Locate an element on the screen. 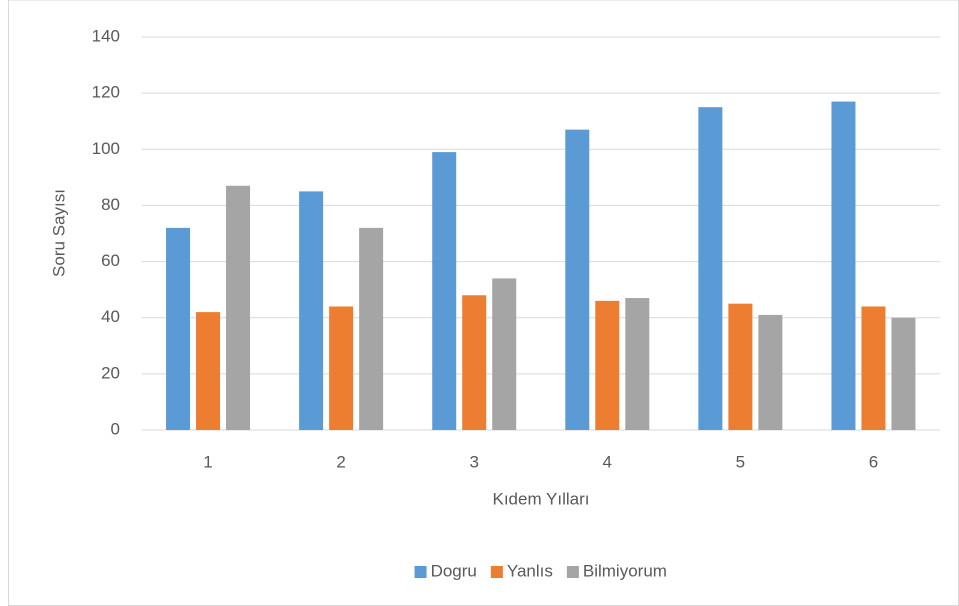 The height and width of the screenshot is (606, 959). x-tick-label: 1 is located at coordinates (207, 461).